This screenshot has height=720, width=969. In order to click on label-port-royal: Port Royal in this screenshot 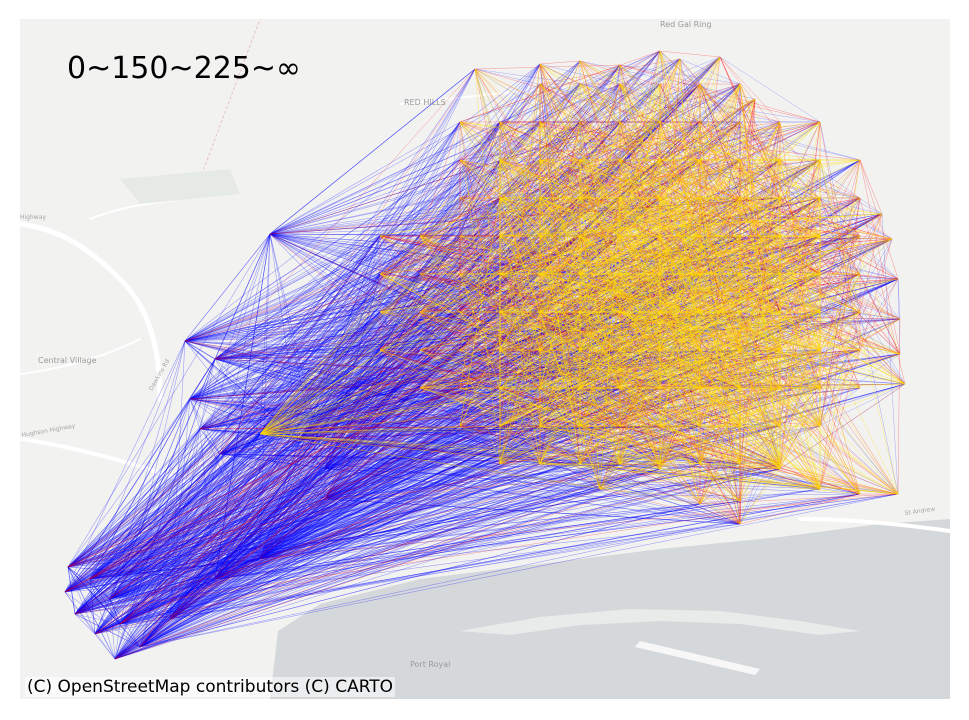, I will do `click(430, 664)`.